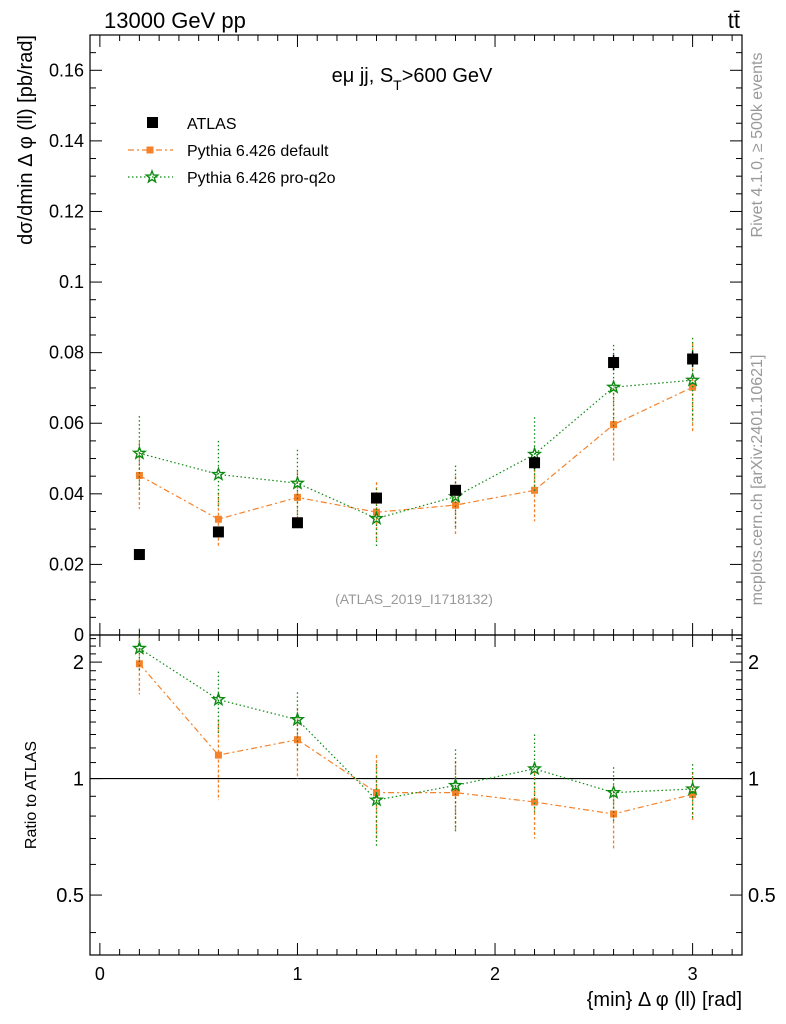 This screenshot has width=786, height=1024. I want to click on y-tick-label: 0, so click(79, 635).